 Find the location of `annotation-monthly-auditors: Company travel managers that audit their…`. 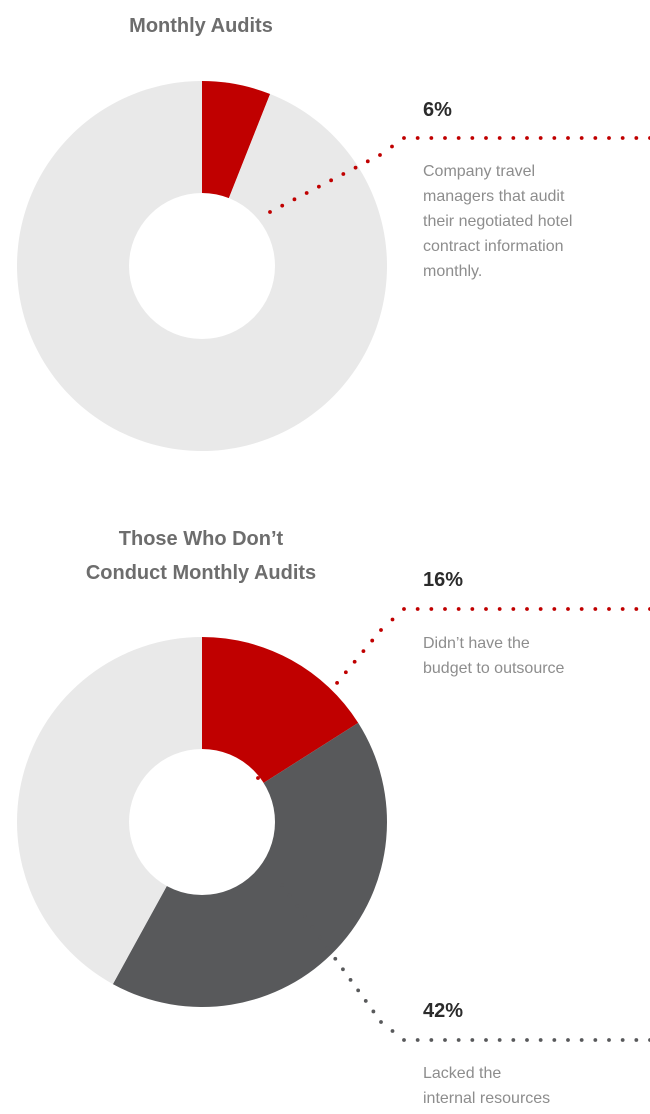

annotation-monthly-auditors: Company travel managers that audit their… is located at coordinates (498, 221).